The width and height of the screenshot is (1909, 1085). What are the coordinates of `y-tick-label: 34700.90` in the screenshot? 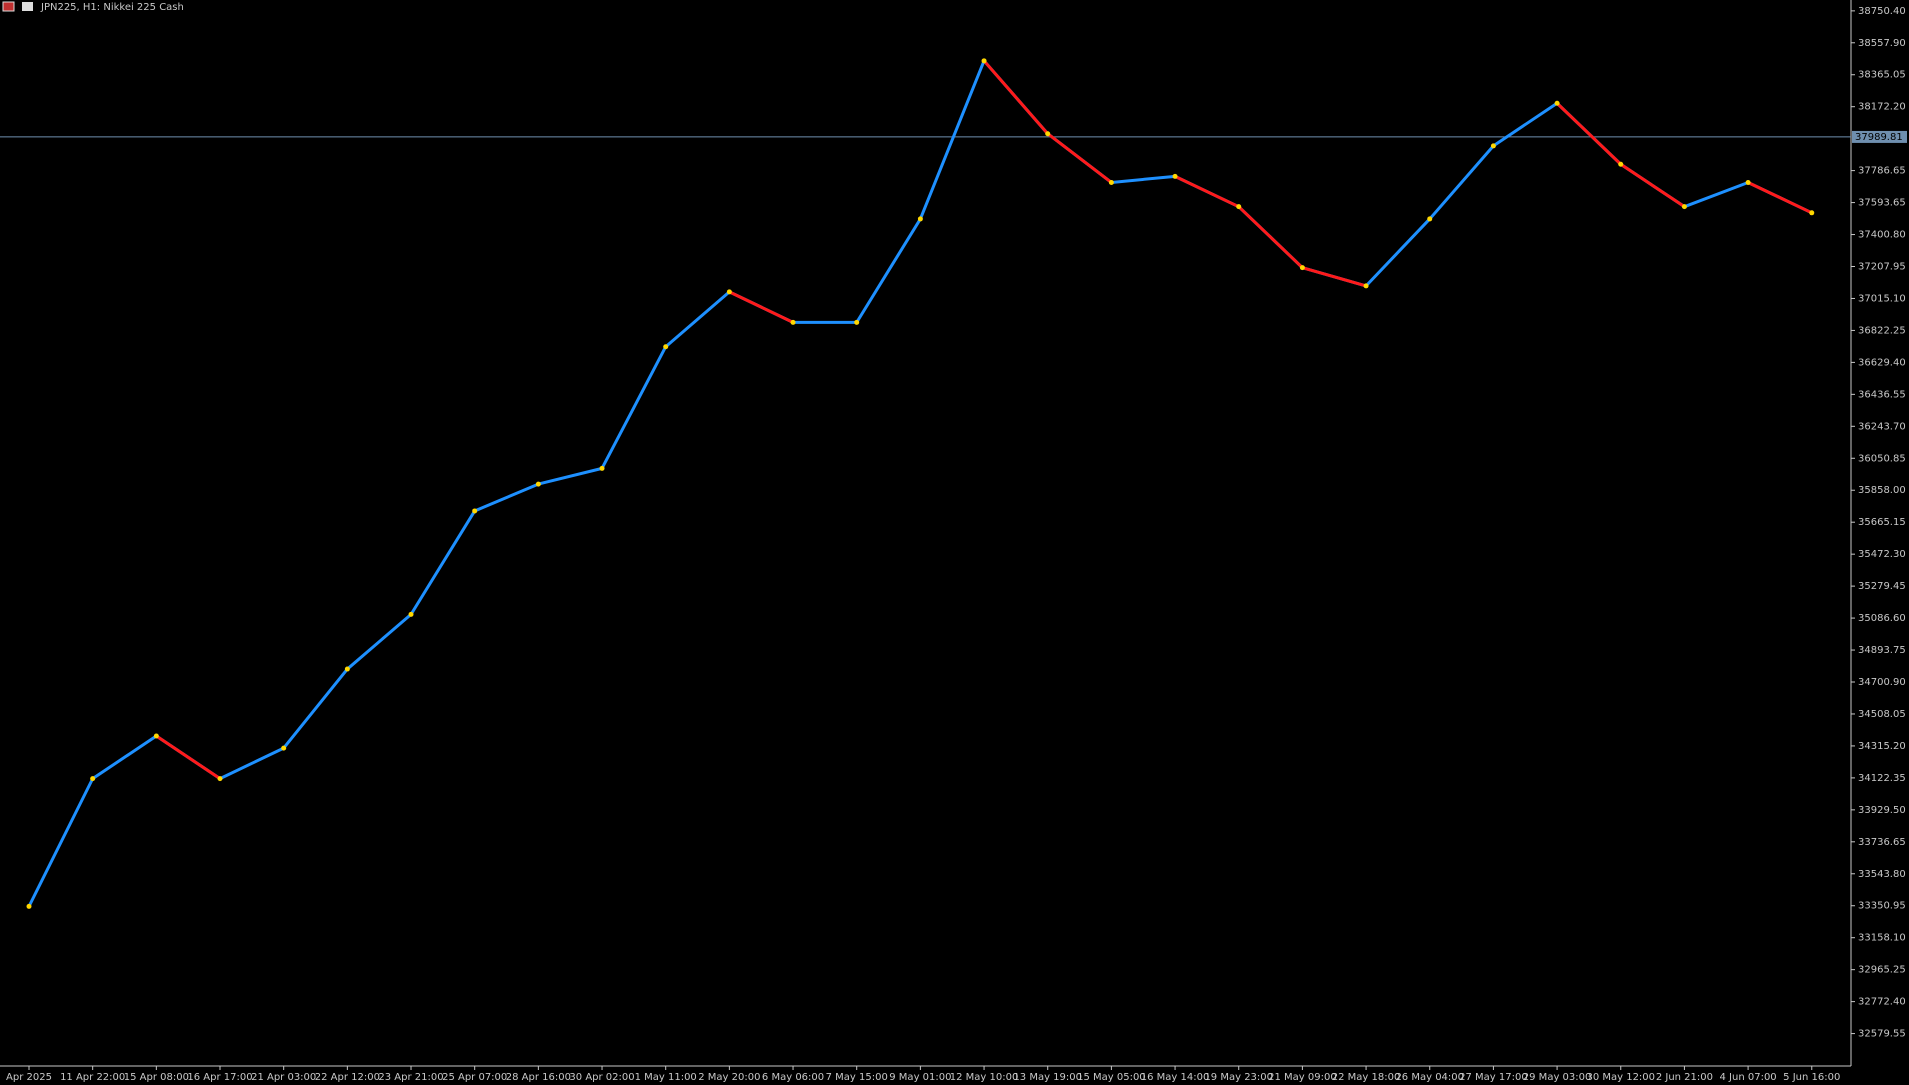 It's located at (1882, 682).